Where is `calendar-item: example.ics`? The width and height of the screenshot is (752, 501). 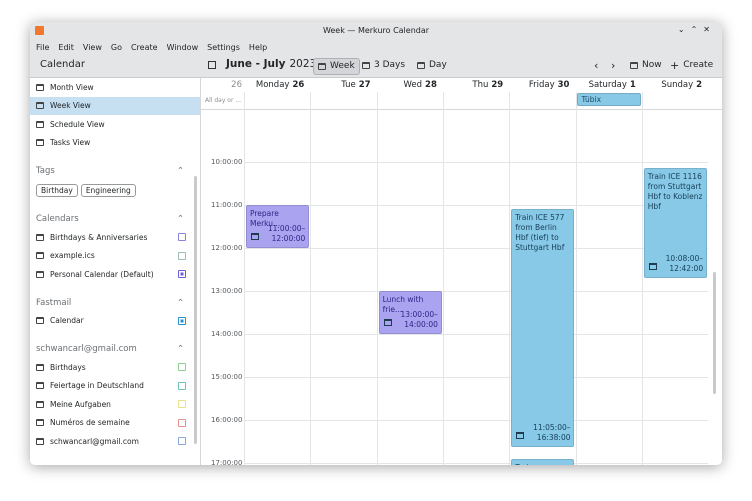 calendar-item: example.ics is located at coordinates (115, 256).